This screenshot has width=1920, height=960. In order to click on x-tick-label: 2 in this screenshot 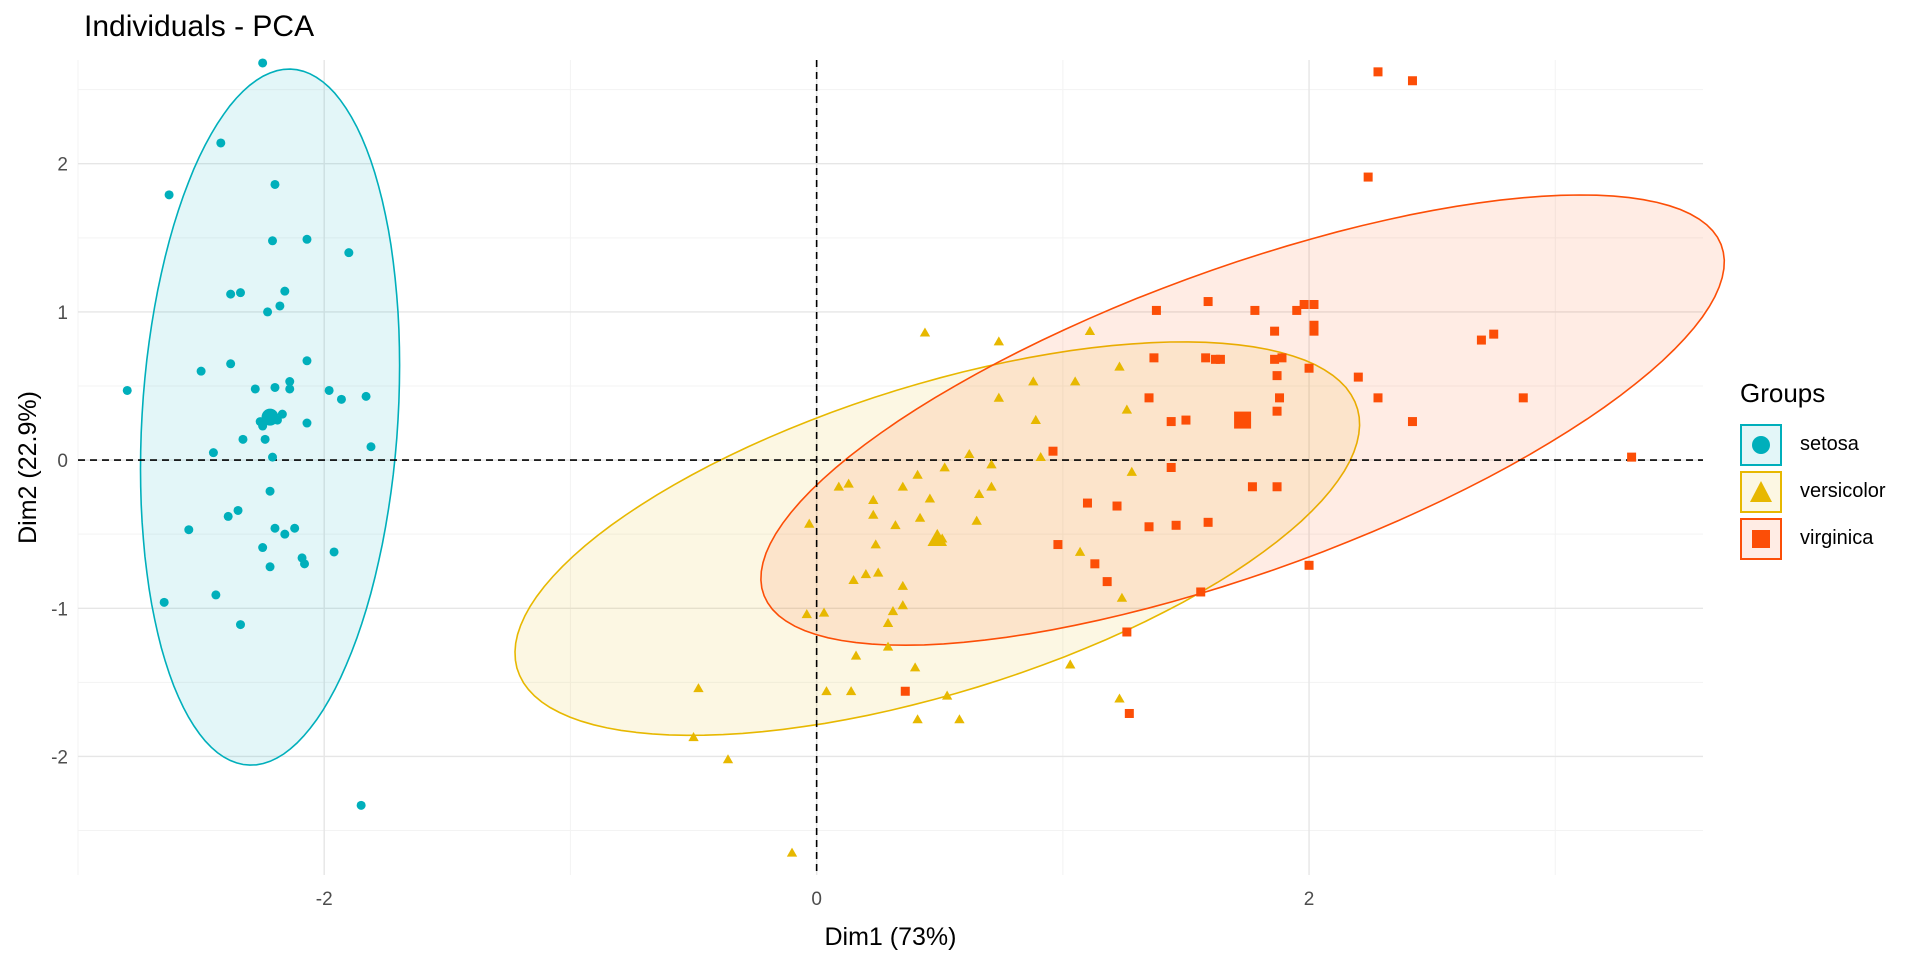, I will do `click(1309, 899)`.